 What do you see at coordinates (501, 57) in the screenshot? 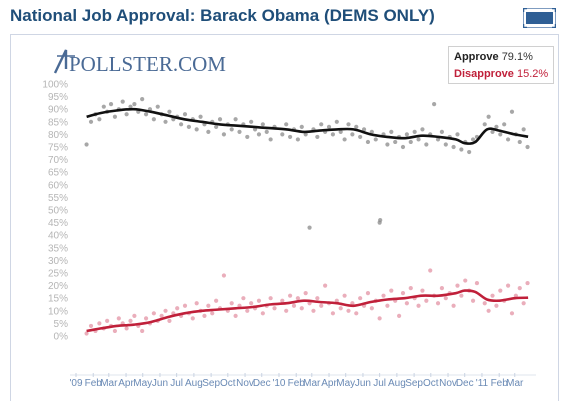
I see `legend-approve: Approve 79.1%` at bounding box center [501, 57].